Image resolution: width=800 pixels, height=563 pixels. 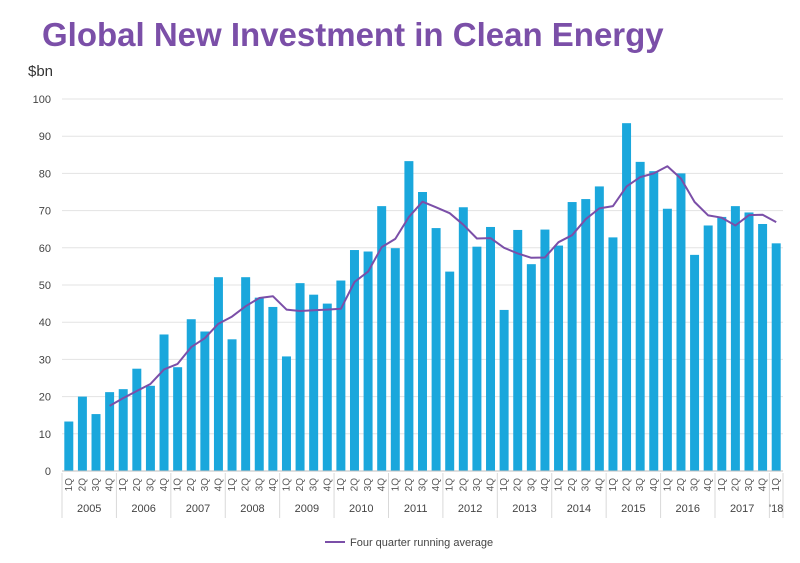 What do you see at coordinates (421, 543) in the screenshot?
I see `legend-label: Four quarter running average` at bounding box center [421, 543].